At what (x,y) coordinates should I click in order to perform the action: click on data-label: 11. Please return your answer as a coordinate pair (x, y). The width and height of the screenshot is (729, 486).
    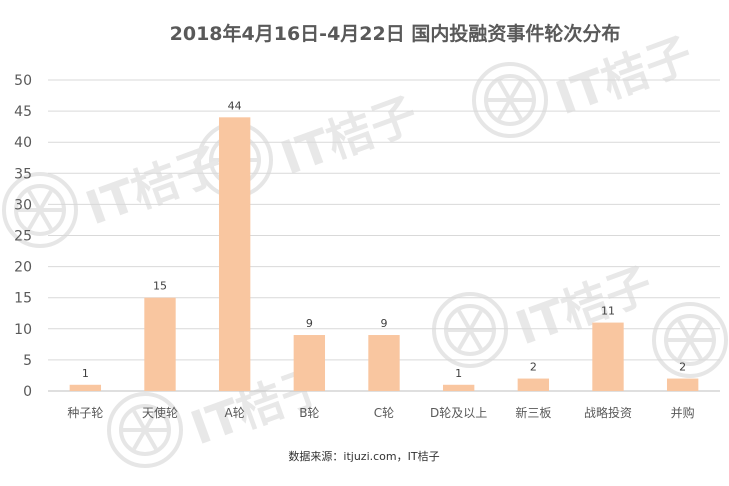
    Looking at the image, I should click on (608, 311).